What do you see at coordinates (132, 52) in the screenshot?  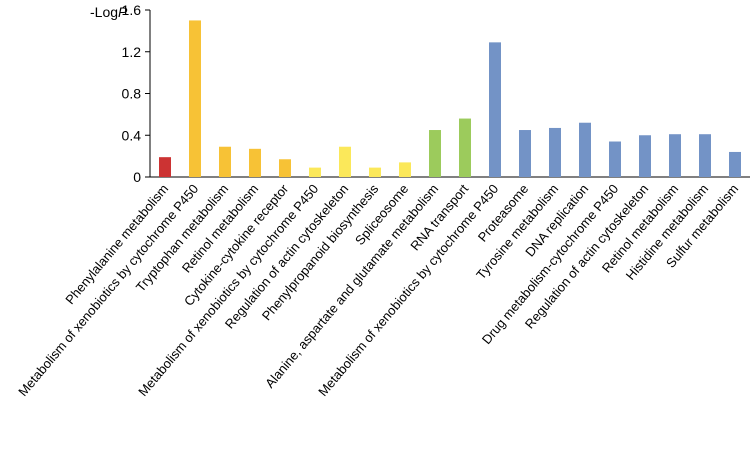 I see `y-tick-label: 1.2` at bounding box center [132, 52].